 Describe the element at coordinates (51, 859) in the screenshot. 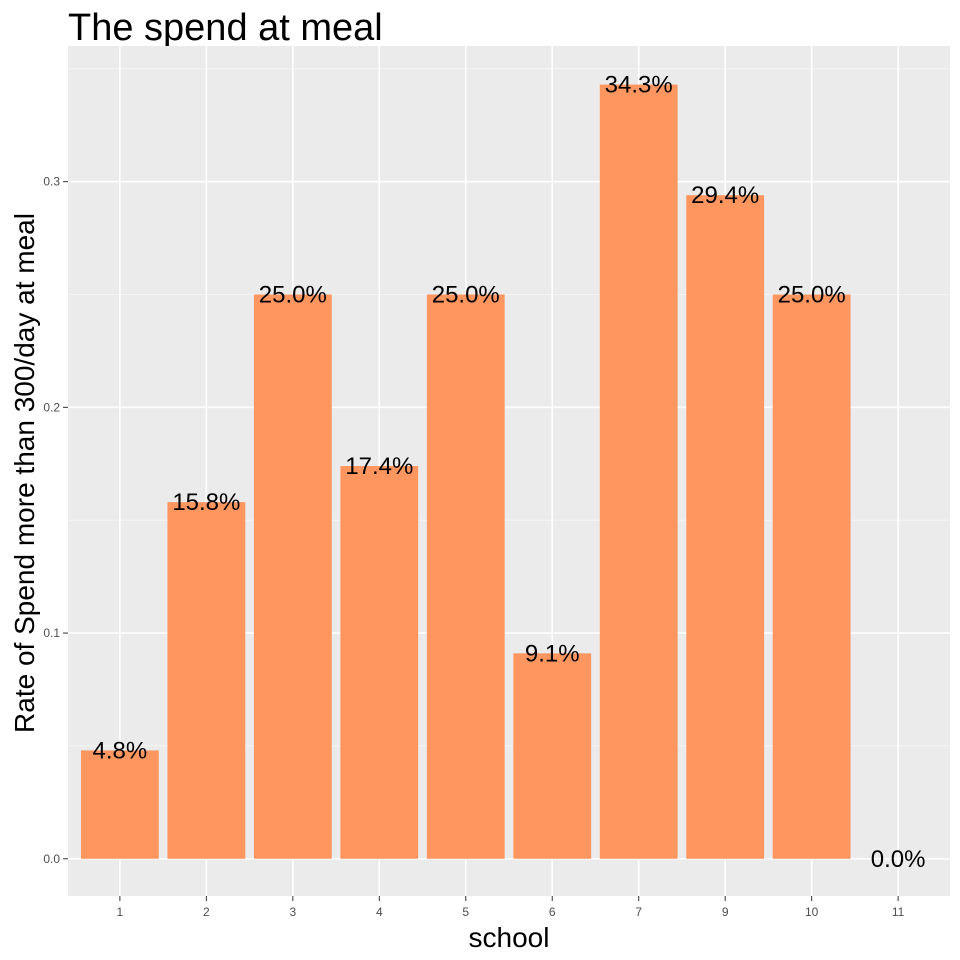

I see `y-tick-label: 0.0` at that location.